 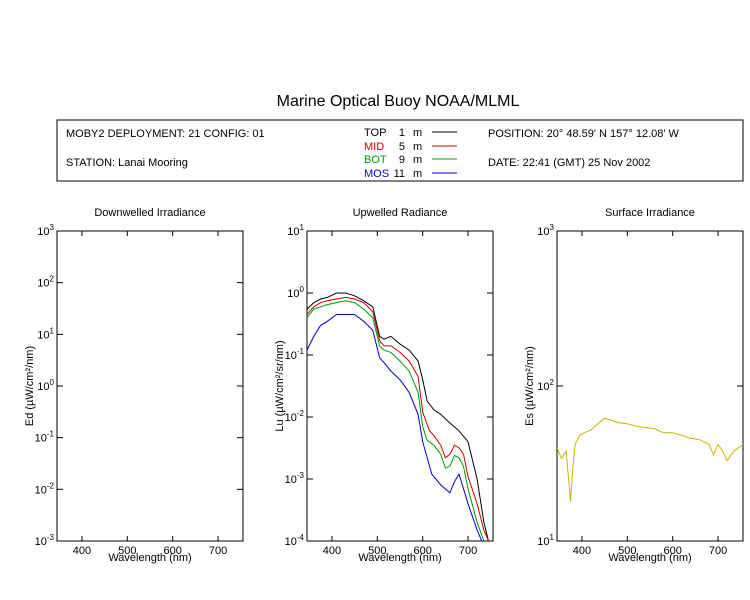 I want to click on legend-depth: 11, so click(x=399, y=174).